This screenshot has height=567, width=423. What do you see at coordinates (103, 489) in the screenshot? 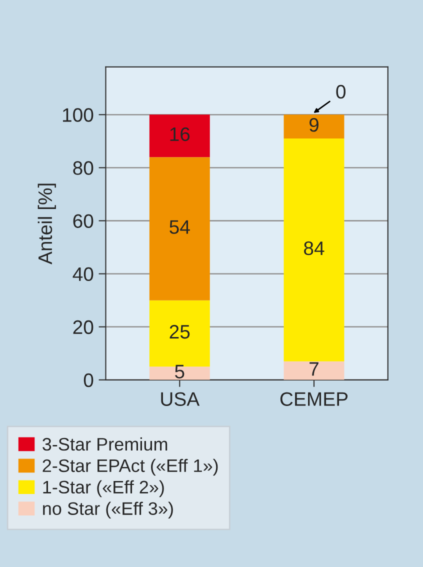
I see `legend-label: 1-Star («Eff 2»)` at bounding box center [103, 489].